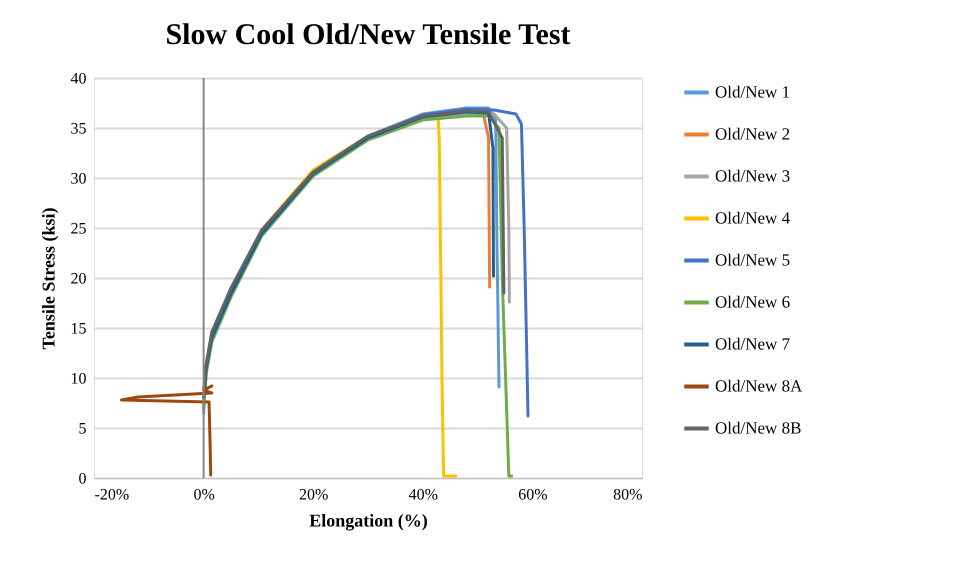  I want to click on legend-label: Old/New 8B, so click(758, 428).